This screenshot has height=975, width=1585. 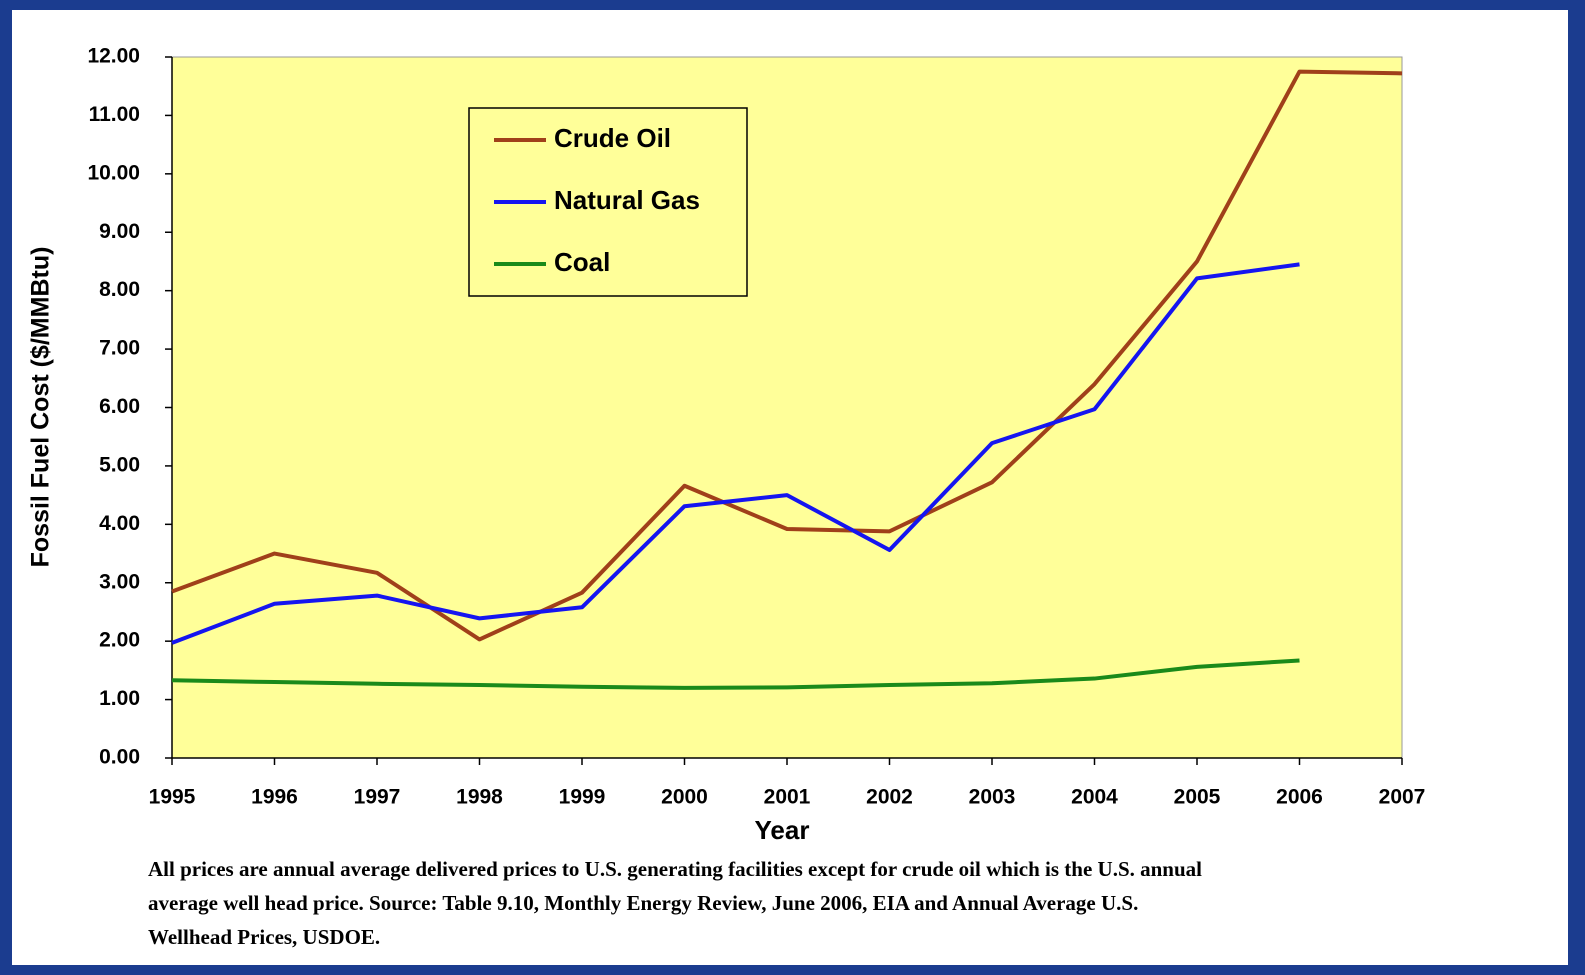 I want to click on y-tick-label: 3.00, so click(x=119, y=581).